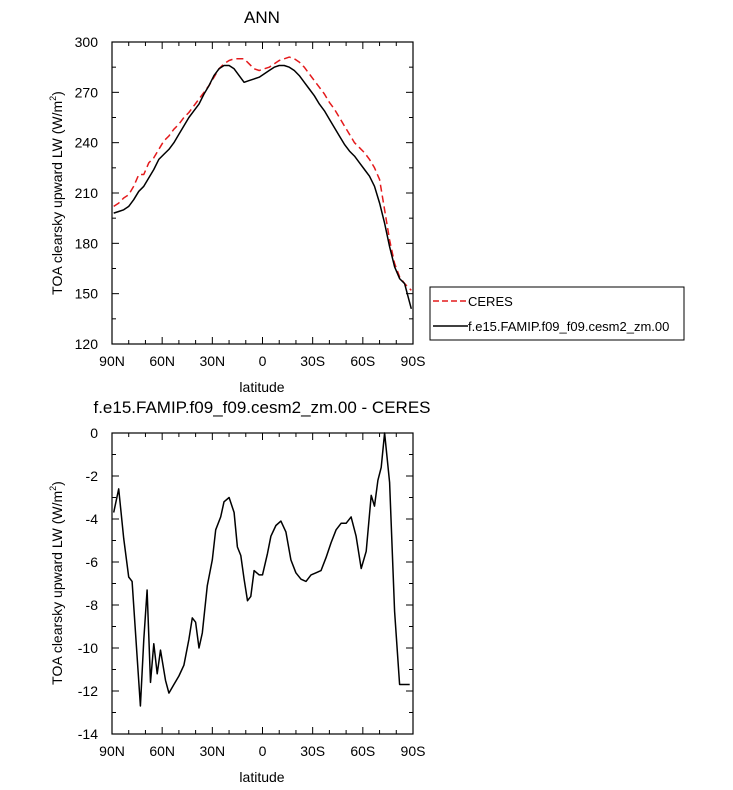  Describe the element at coordinates (261, 387) in the screenshot. I see `top-x-axis-label: latitude` at that location.